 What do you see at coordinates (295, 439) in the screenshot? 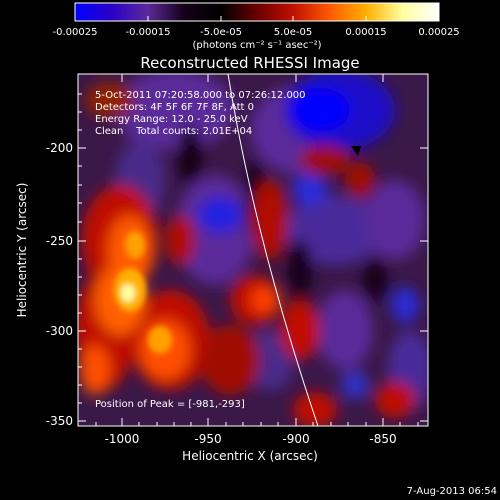
I see `x-tick-label: -900` at bounding box center [295, 439].